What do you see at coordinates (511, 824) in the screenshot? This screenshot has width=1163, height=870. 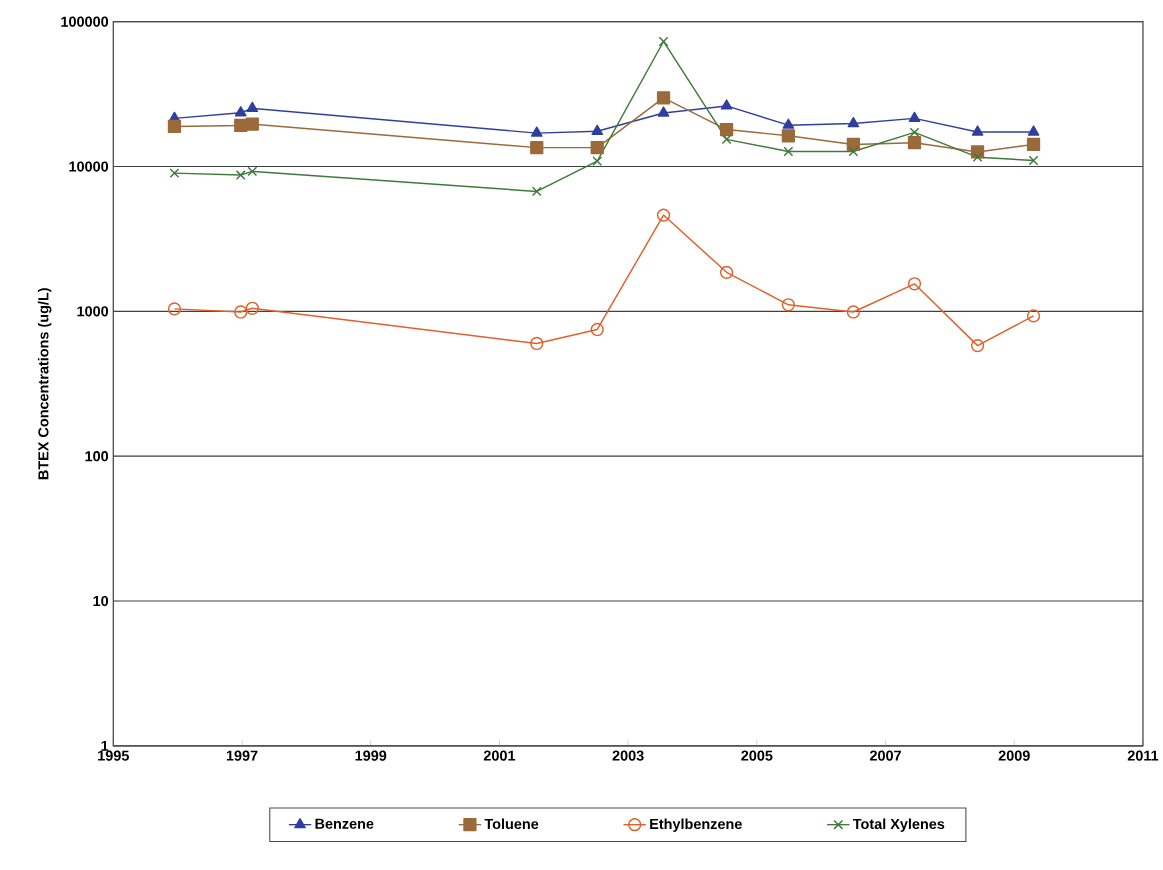 I see `legend-label: Toluene` at bounding box center [511, 824].